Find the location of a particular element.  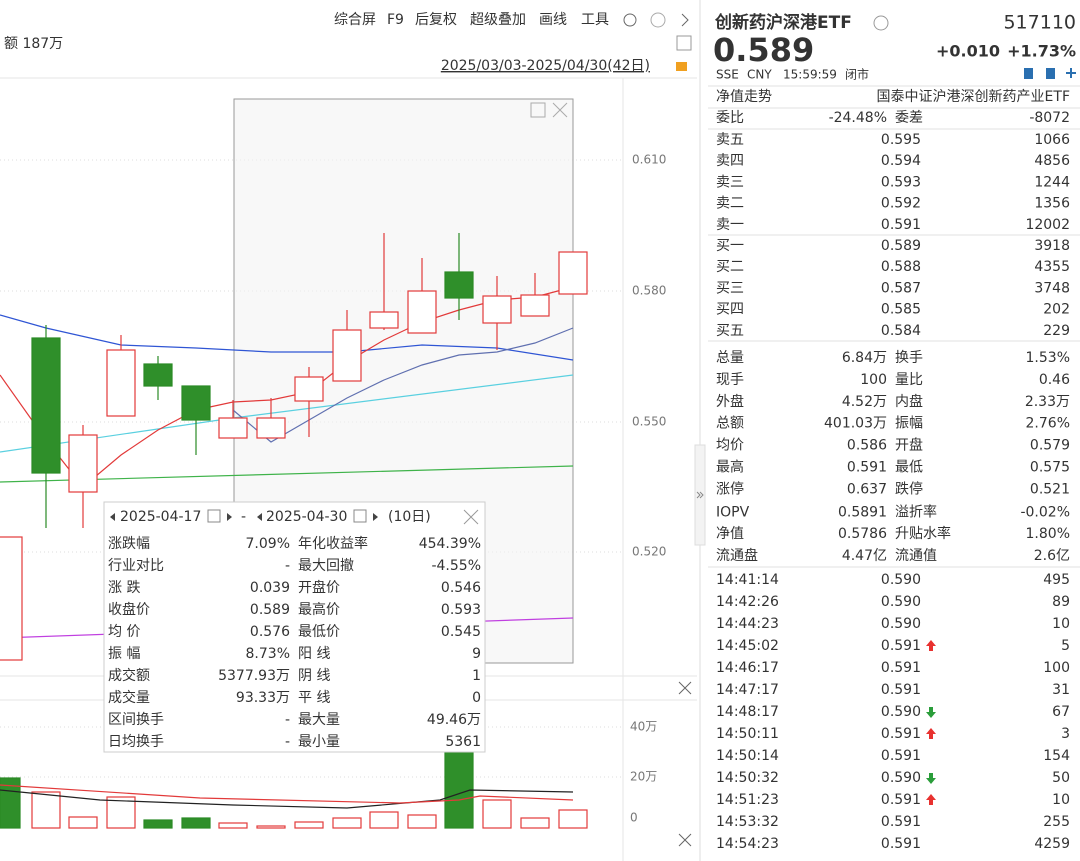

trade-time: 14:41:14 is located at coordinates (747, 580).